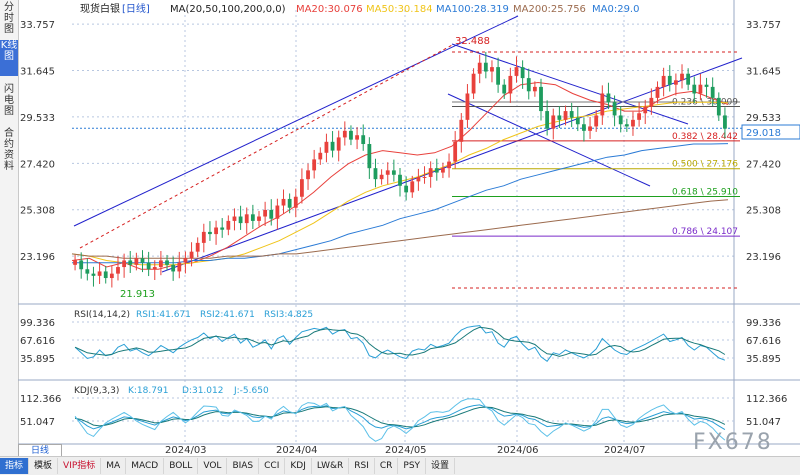 Image resolution: width=800 pixels, height=475 pixels. Describe the element at coordinates (766, 399) in the screenshot. I see `kdj-tick-right: 112.366` at that location.